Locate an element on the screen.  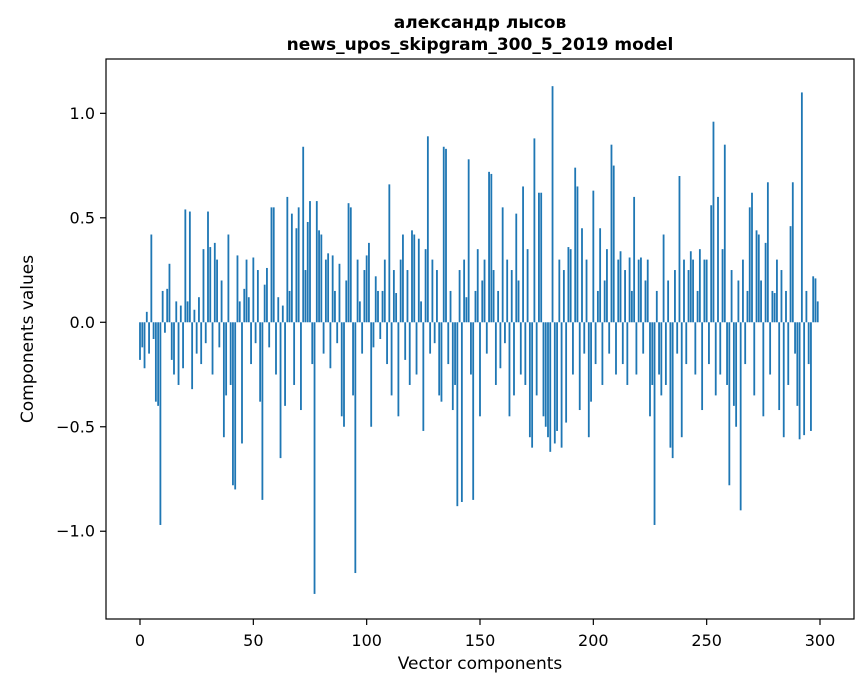
x-tick-label: 0 is located at coordinates (140, 640).